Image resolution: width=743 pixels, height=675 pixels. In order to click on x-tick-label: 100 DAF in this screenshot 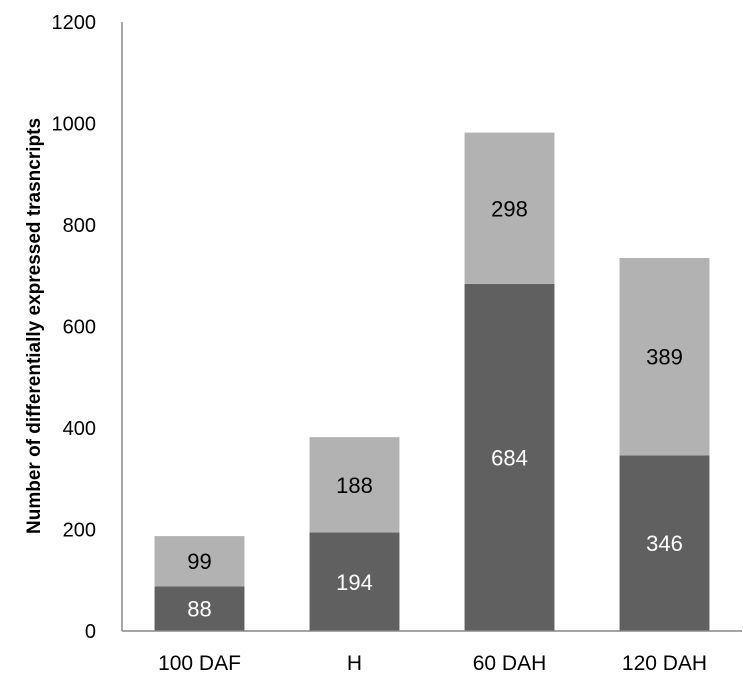, I will do `click(199, 663)`.